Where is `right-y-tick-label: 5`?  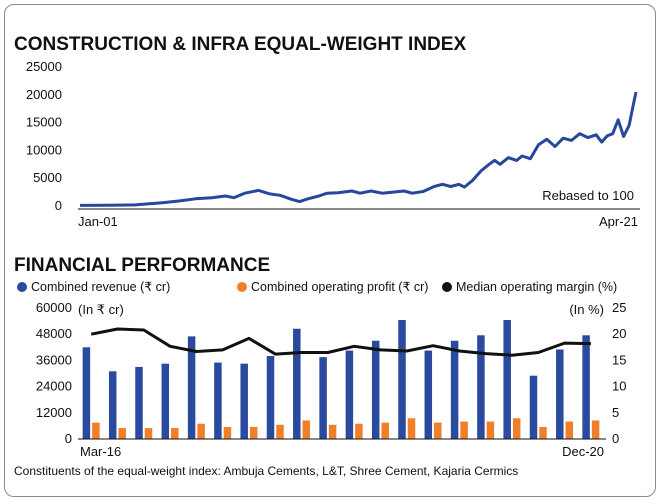
right-y-tick-label: 5 is located at coordinates (615, 412).